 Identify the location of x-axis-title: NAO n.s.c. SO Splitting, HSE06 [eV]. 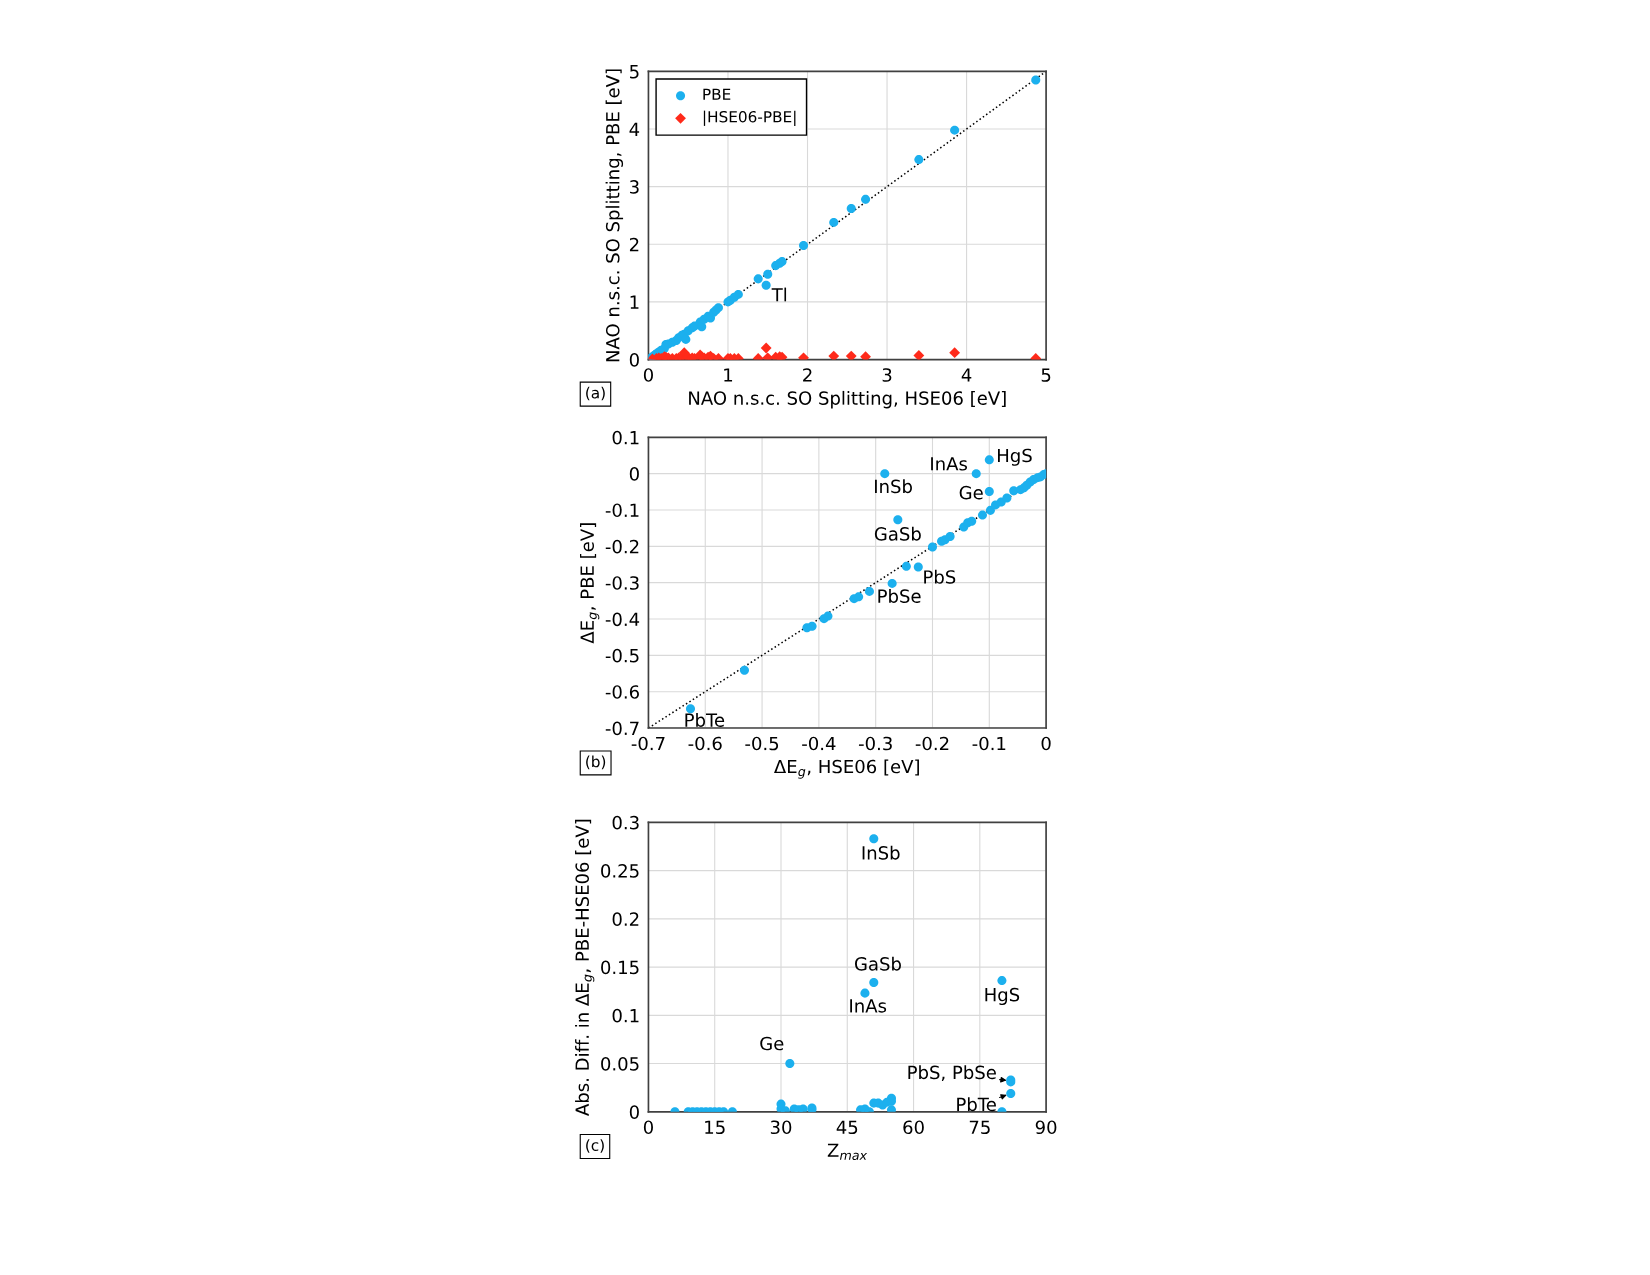
(847, 399).